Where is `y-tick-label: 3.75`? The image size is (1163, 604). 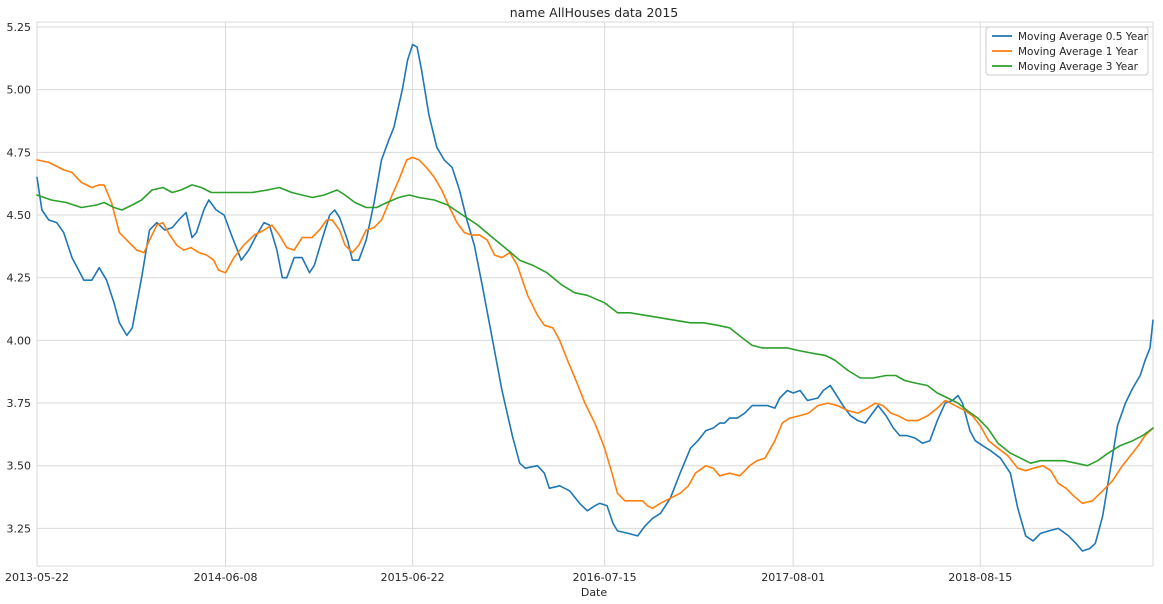
y-tick-label: 3.75 is located at coordinates (19, 403).